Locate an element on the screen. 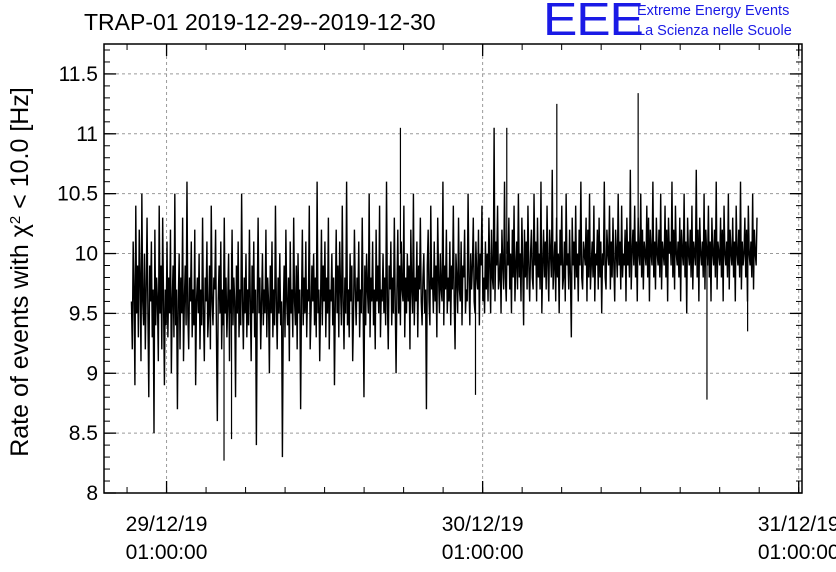  y-tick-label: 10.5 is located at coordinates (77, 194).